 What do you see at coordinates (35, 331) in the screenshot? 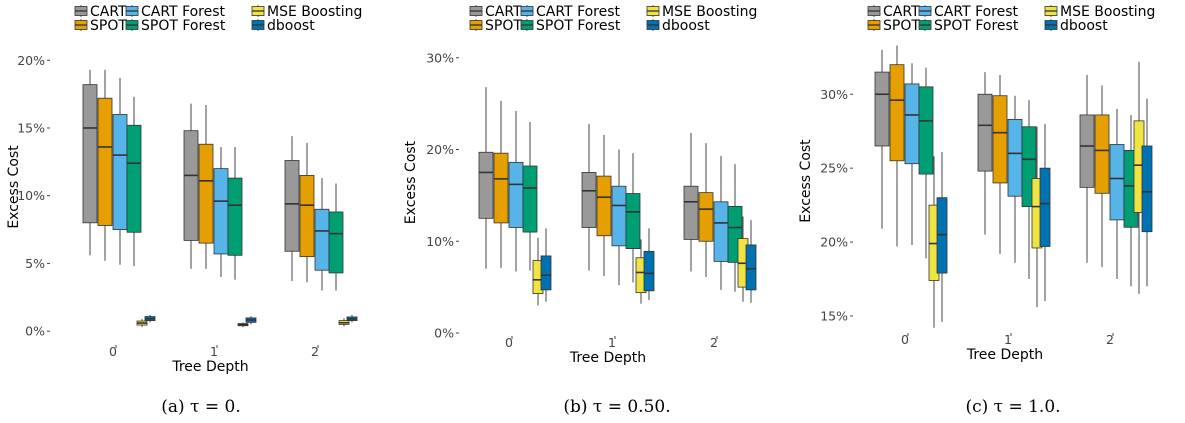
I see `y-tick-label: 0%` at bounding box center [35, 331].